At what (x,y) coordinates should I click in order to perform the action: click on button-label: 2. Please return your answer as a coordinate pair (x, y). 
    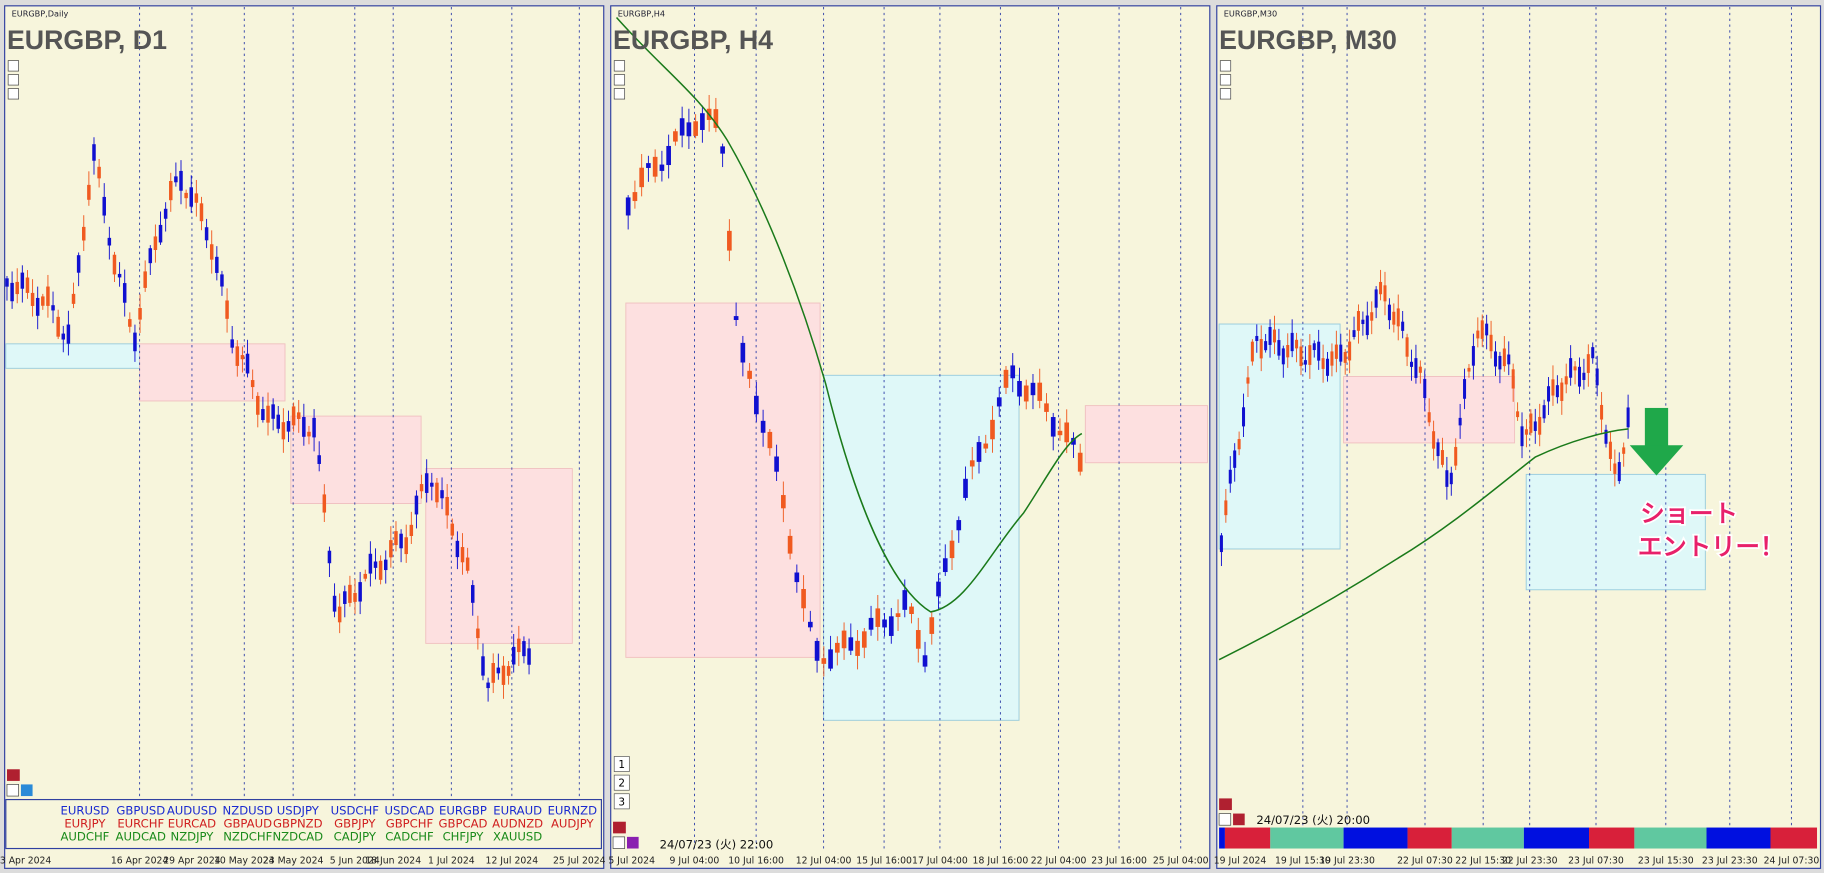
    Looking at the image, I should click on (621, 784).